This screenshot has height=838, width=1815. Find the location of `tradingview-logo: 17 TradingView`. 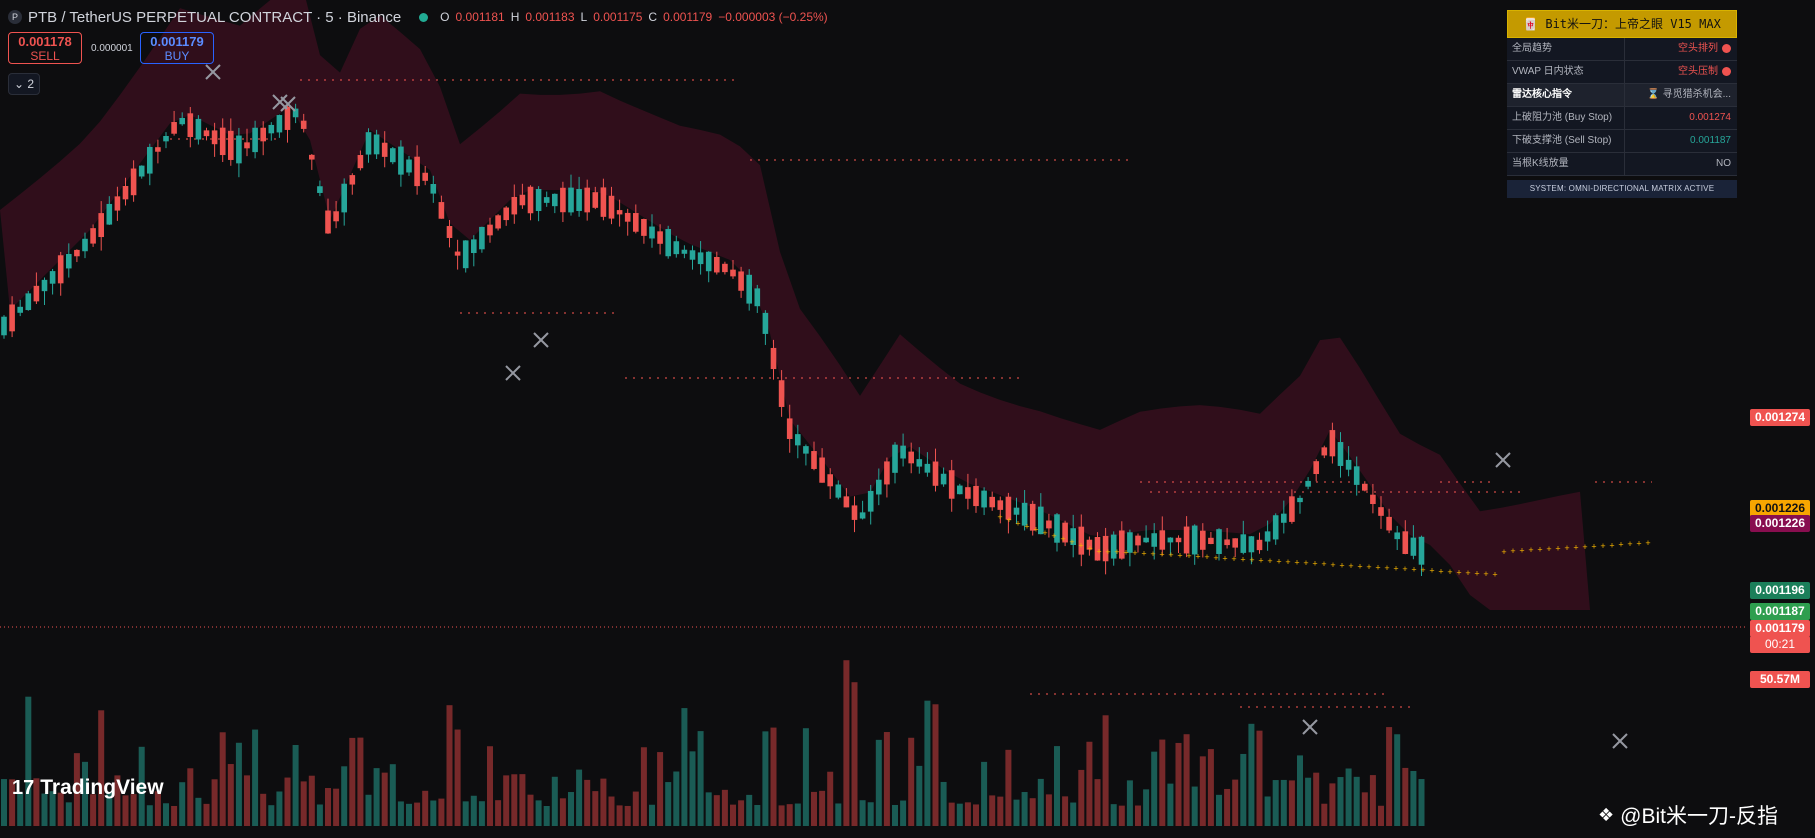

tradingview-logo: 17 TradingView is located at coordinates (88, 787).